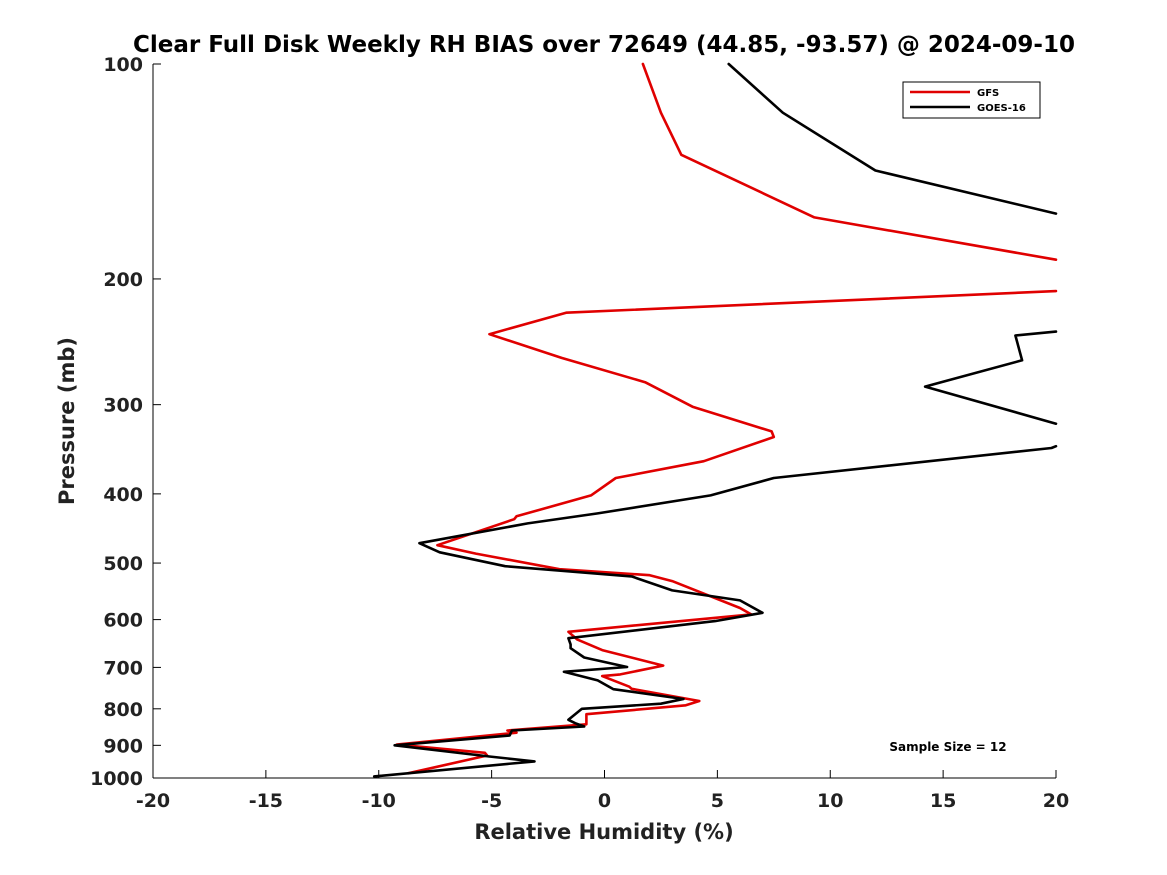 This screenshot has width=1167, height=875. Describe the element at coordinates (947, 747) in the screenshot. I see `sample-size-annotation: Sample Size = 12` at that location.